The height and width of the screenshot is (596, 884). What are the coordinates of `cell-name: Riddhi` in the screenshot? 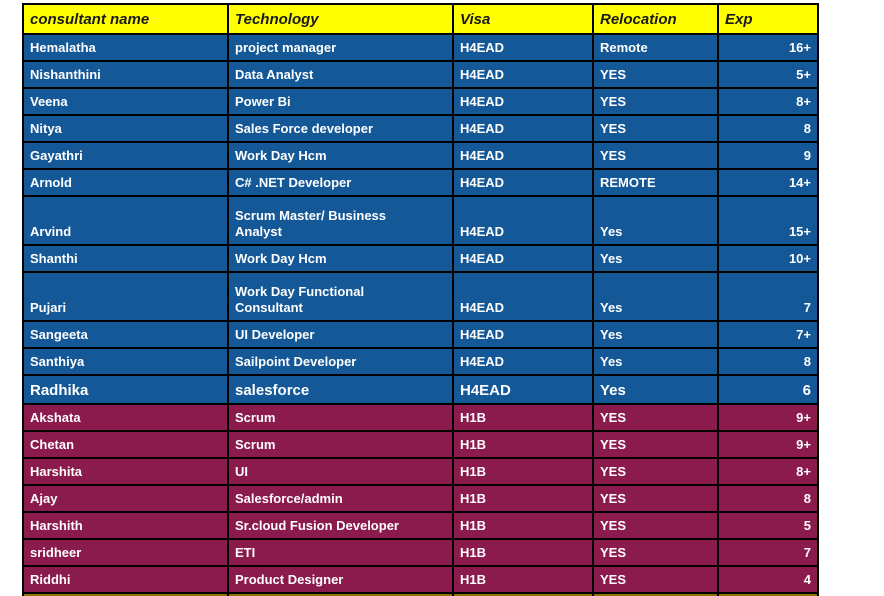 It's located at (125, 579).